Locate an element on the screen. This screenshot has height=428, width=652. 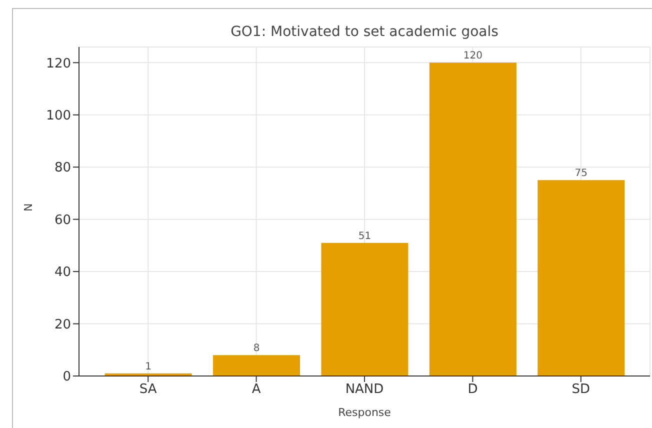
y-tick-label: 0 is located at coordinates (66, 377).